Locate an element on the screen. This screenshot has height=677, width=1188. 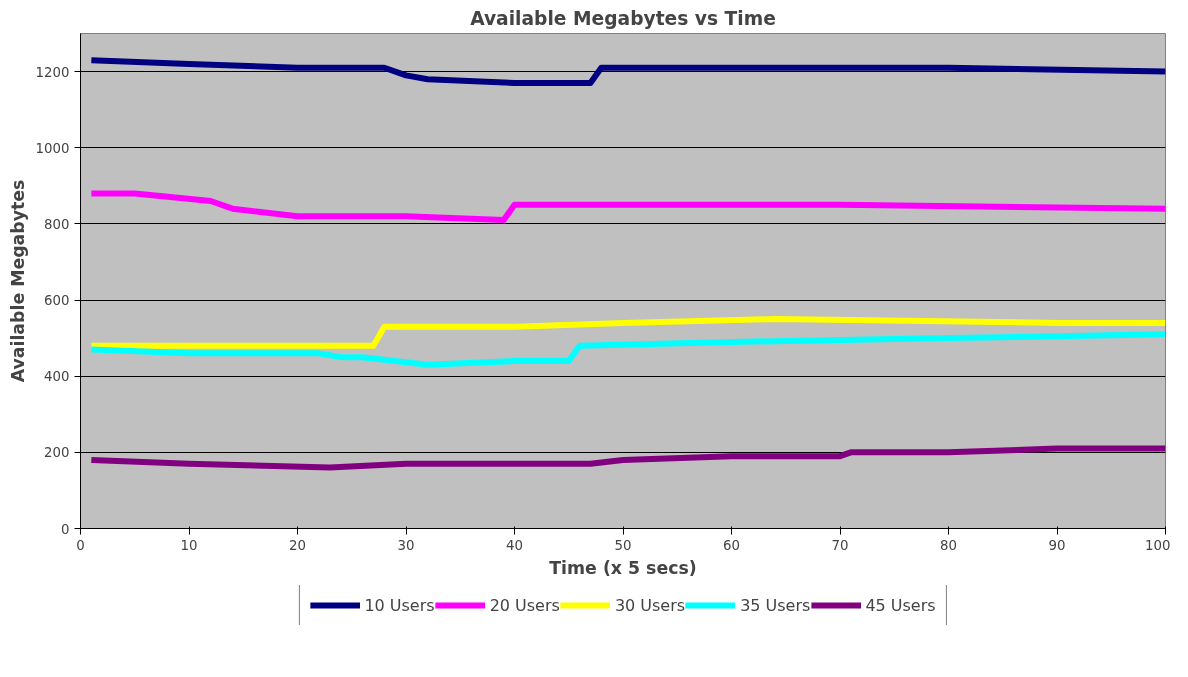
chart-title: Available Megabytes vs Time is located at coordinates (623, 18).